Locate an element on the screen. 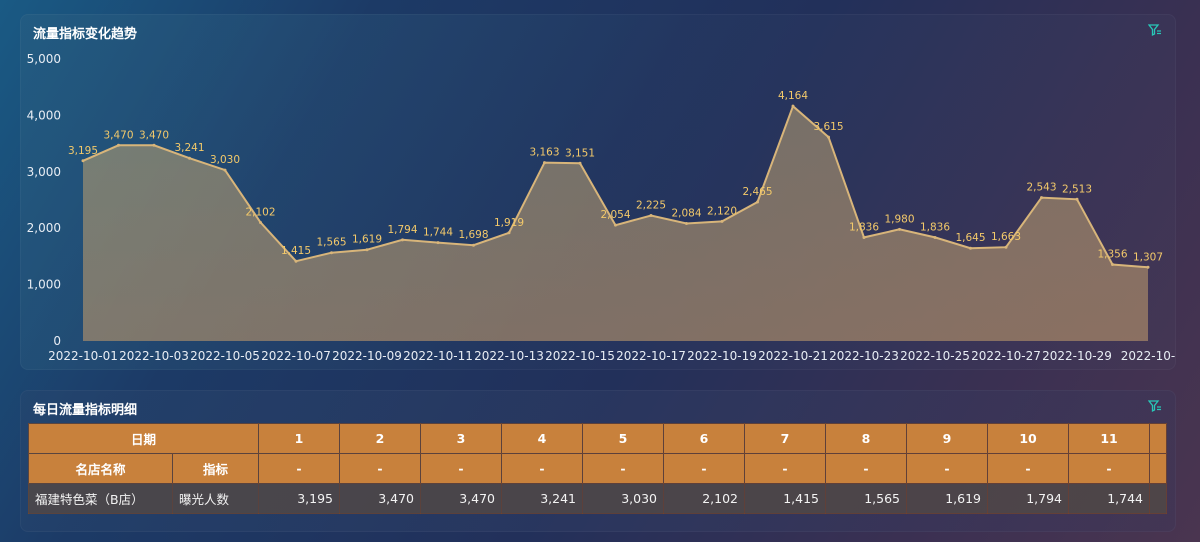 The image size is (1200, 542). day-header: 10 is located at coordinates (1028, 438).